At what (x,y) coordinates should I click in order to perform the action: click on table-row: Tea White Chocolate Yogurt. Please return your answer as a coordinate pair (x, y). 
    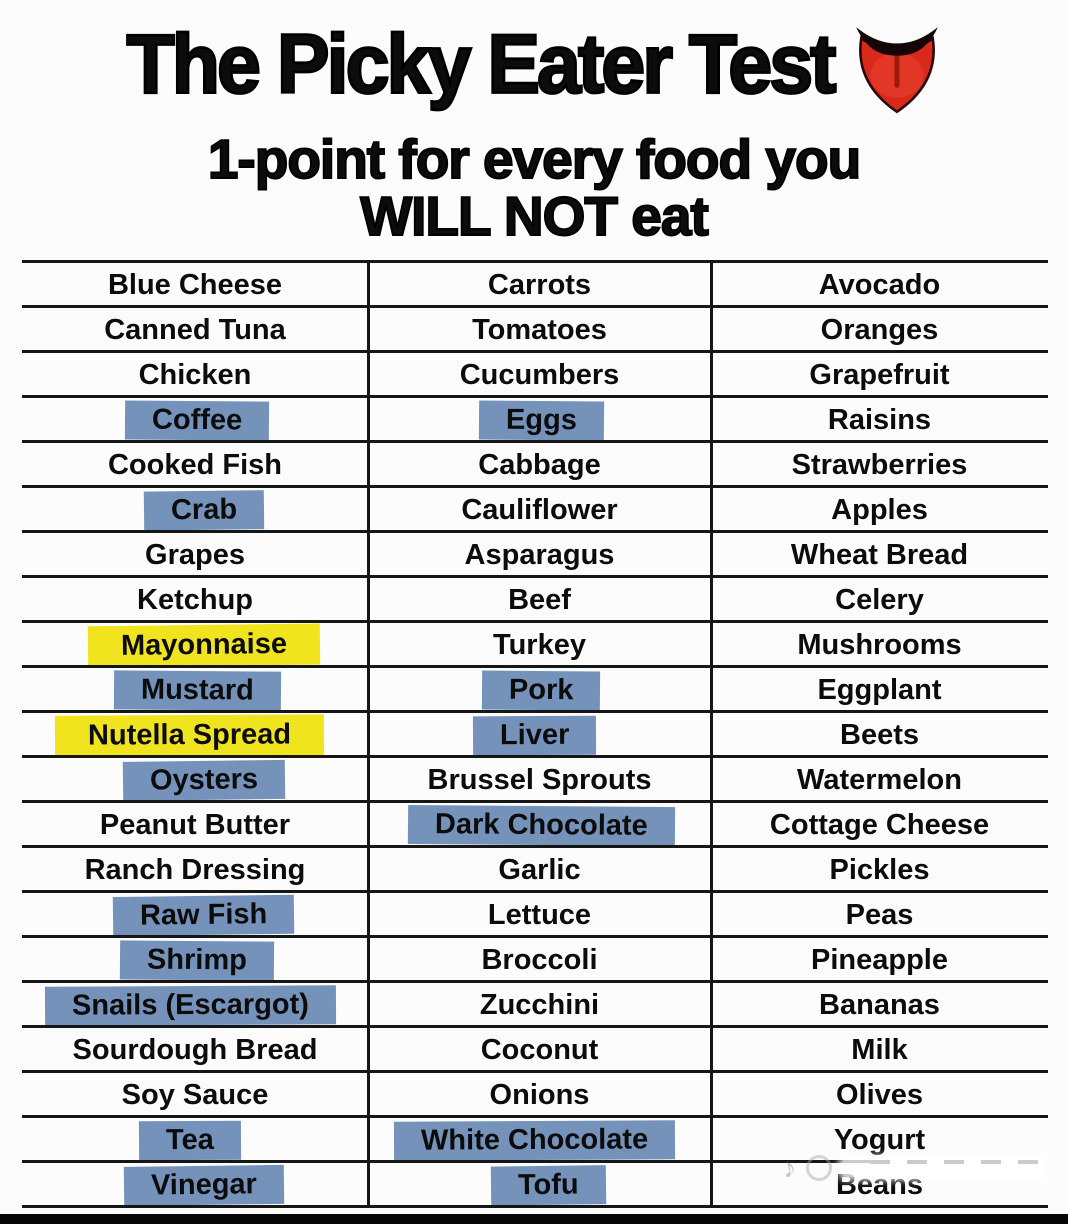
    Looking at the image, I should click on (535, 1140).